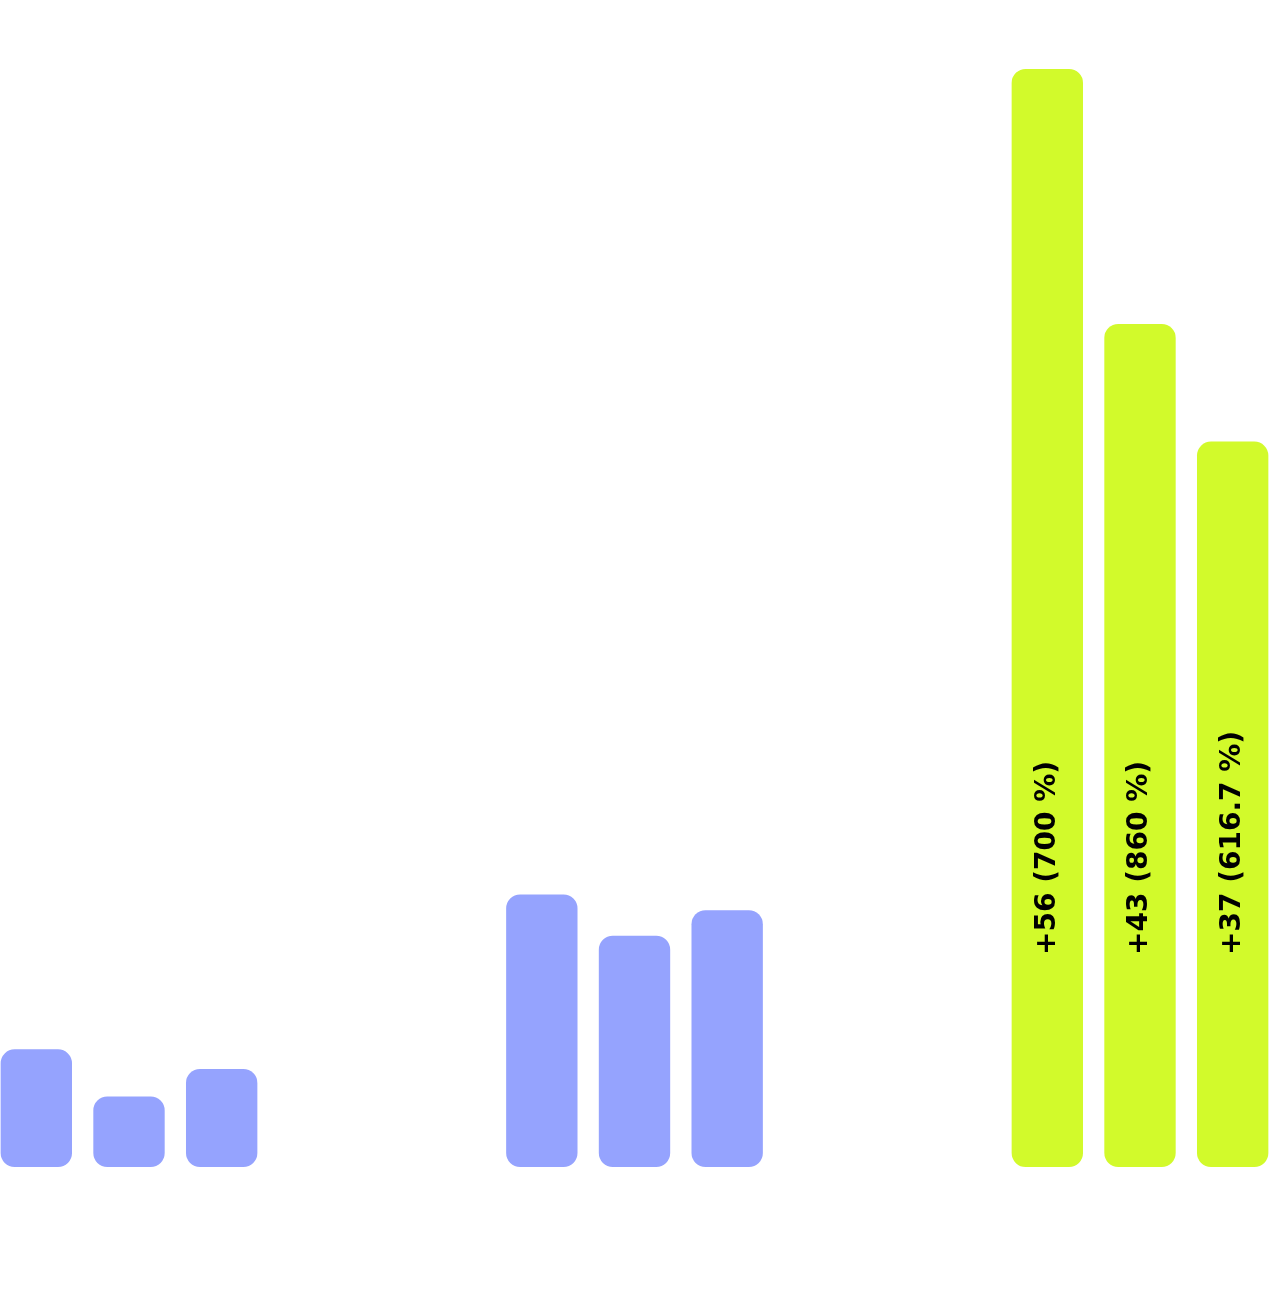  What do you see at coordinates (1230, 842) in the screenshot?
I see `data-label: +37 (616.7 %)` at bounding box center [1230, 842].